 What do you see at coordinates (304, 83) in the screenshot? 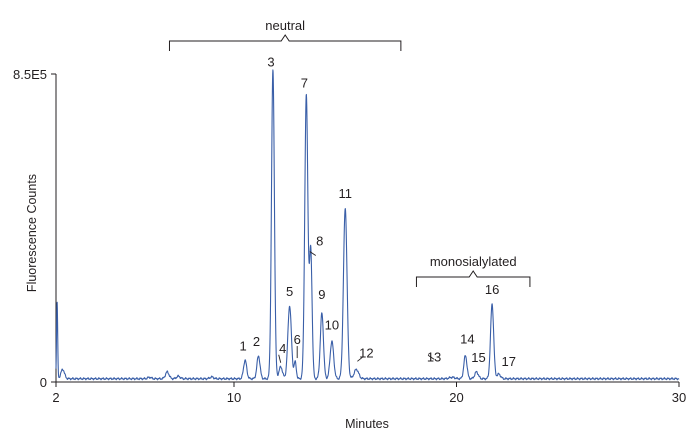
I see `peak-label: 7` at bounding box center [304, 83].